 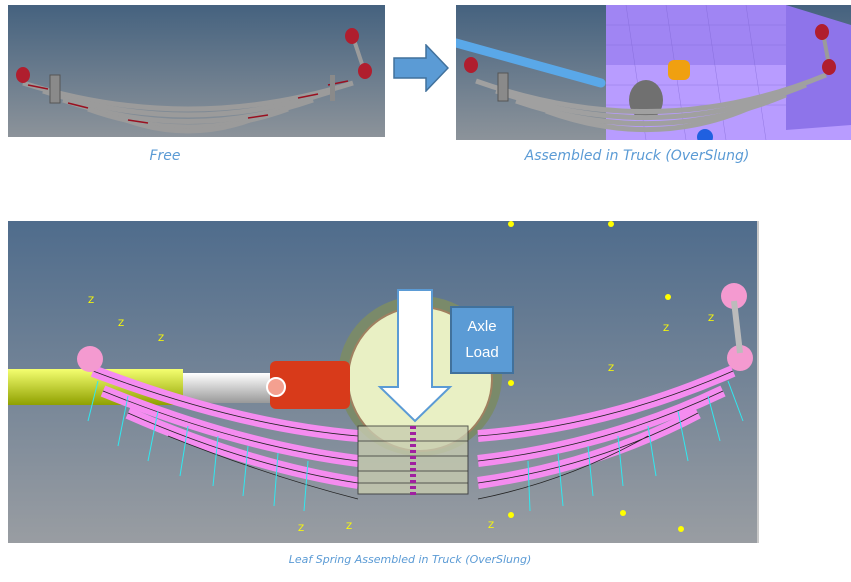 What do you see at coordinates (421, 68) in the screenshot?
I see `right-arrow-icon` at bounding box center [421, 68].